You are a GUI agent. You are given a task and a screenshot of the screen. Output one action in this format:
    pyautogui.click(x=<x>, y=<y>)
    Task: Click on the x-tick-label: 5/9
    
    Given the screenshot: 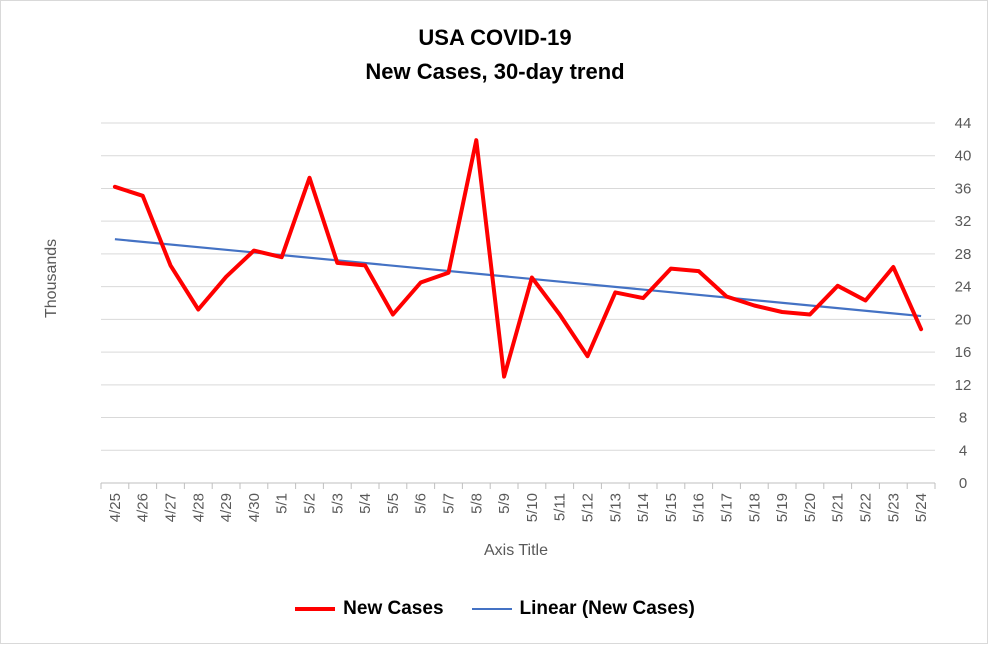 What is the action you would take?
    pyautogui.click(x=504, y=503)
    